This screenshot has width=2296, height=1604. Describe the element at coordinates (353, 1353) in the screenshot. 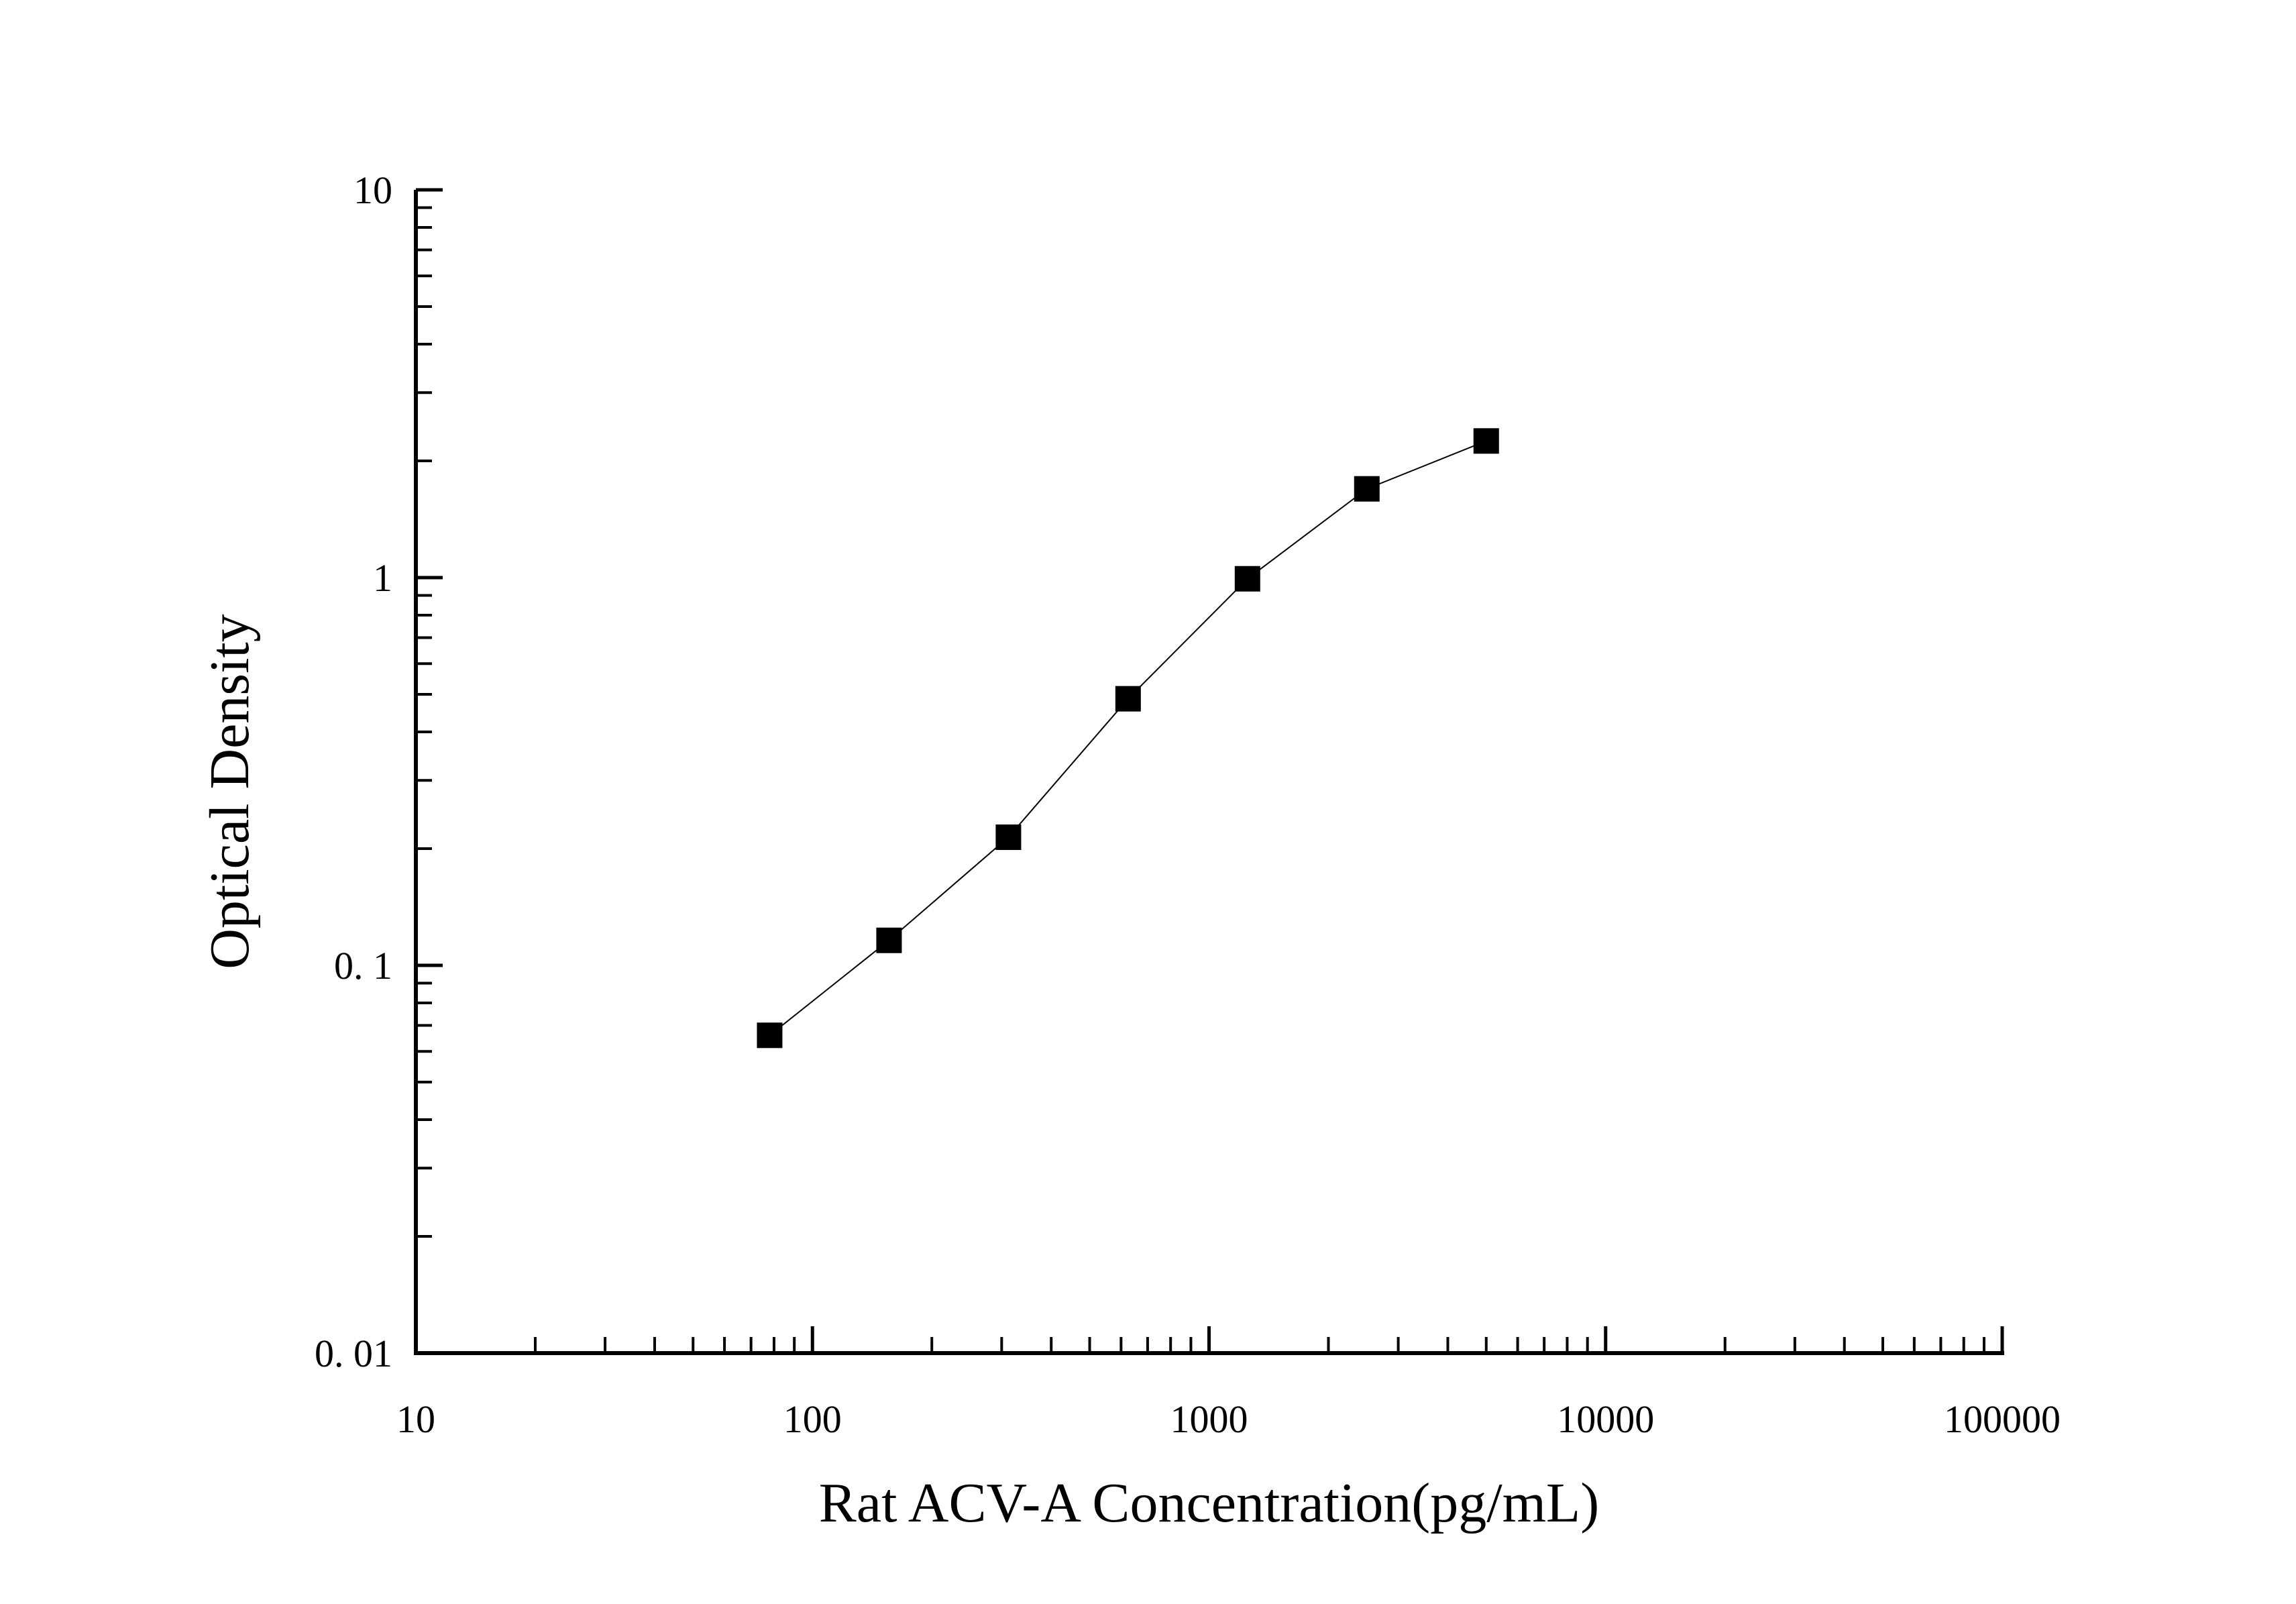

I see `y-tick-label: 0. 01` at that location.